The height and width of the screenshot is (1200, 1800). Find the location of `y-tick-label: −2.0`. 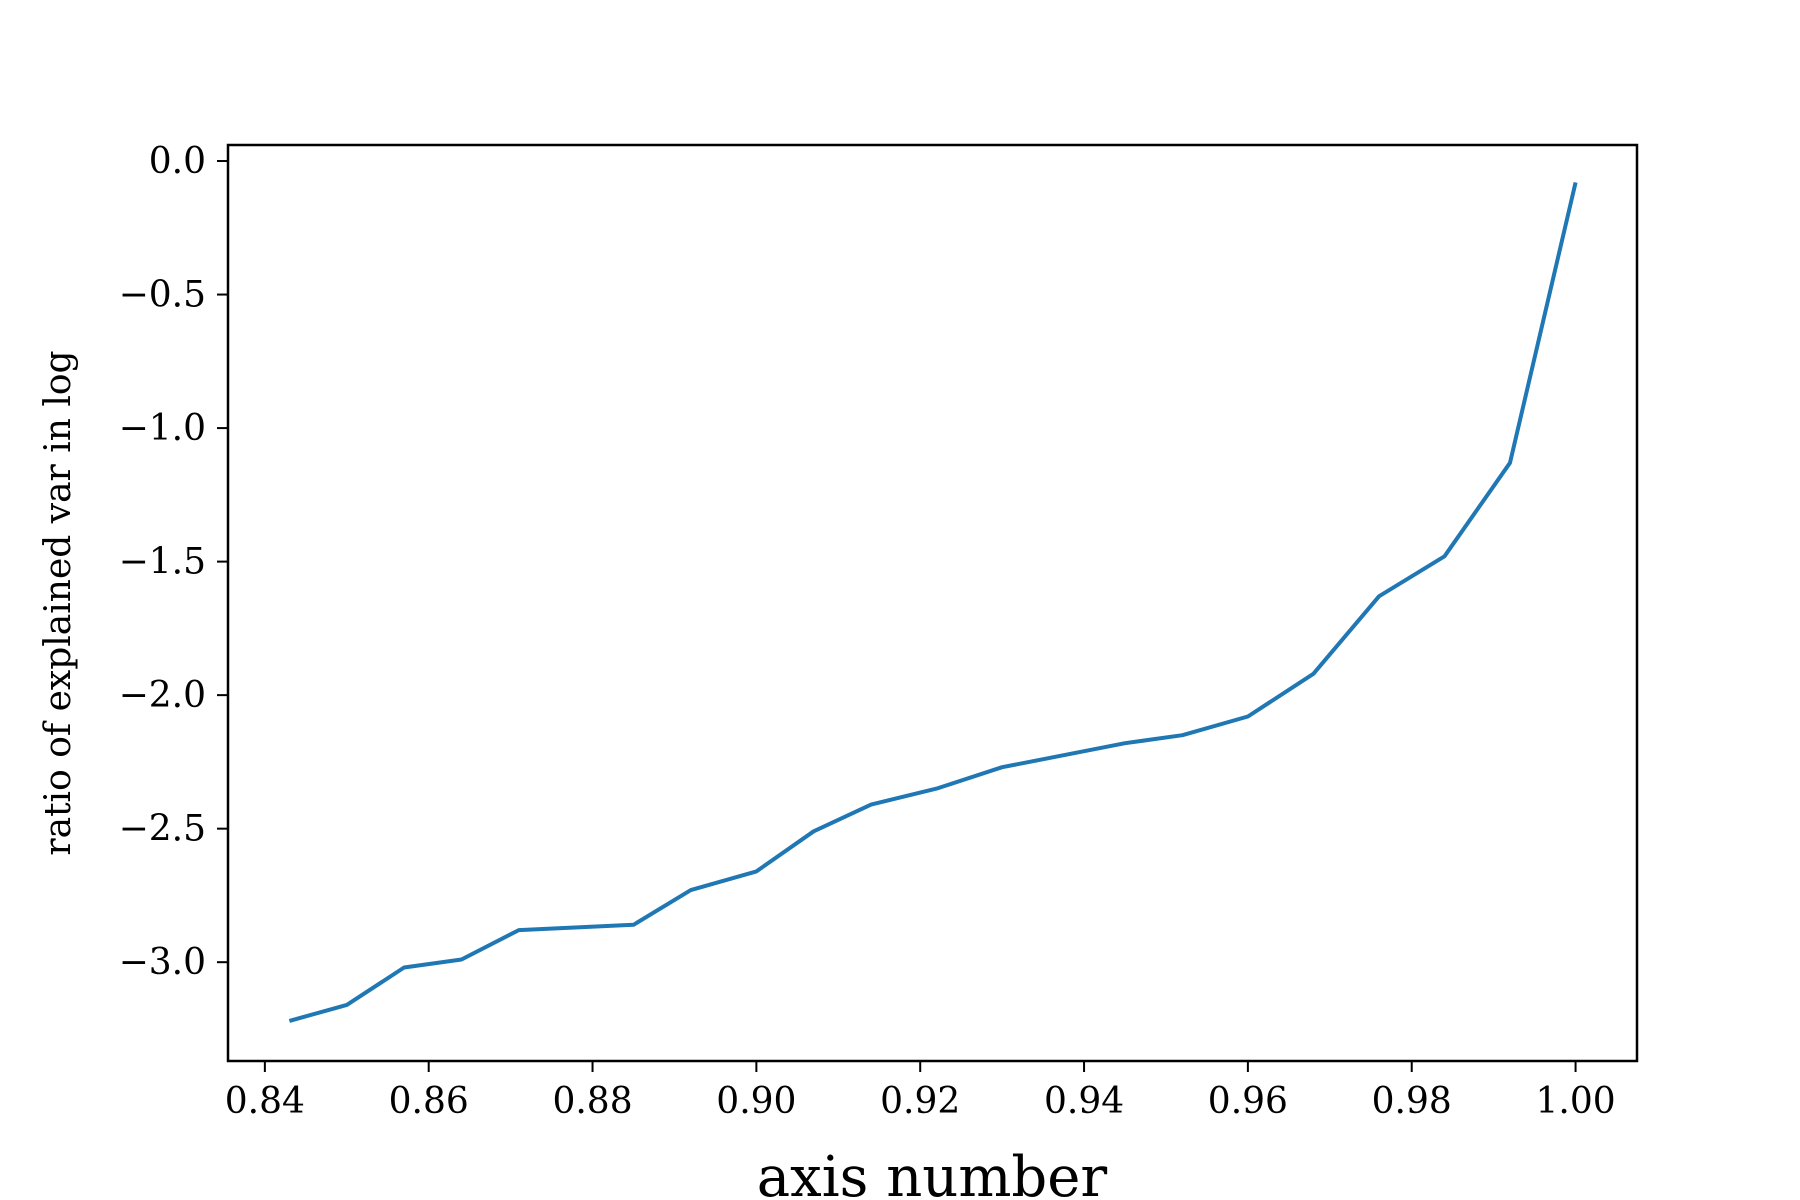

y-tick-label: −2.0 is located at coordinates (162, 695).